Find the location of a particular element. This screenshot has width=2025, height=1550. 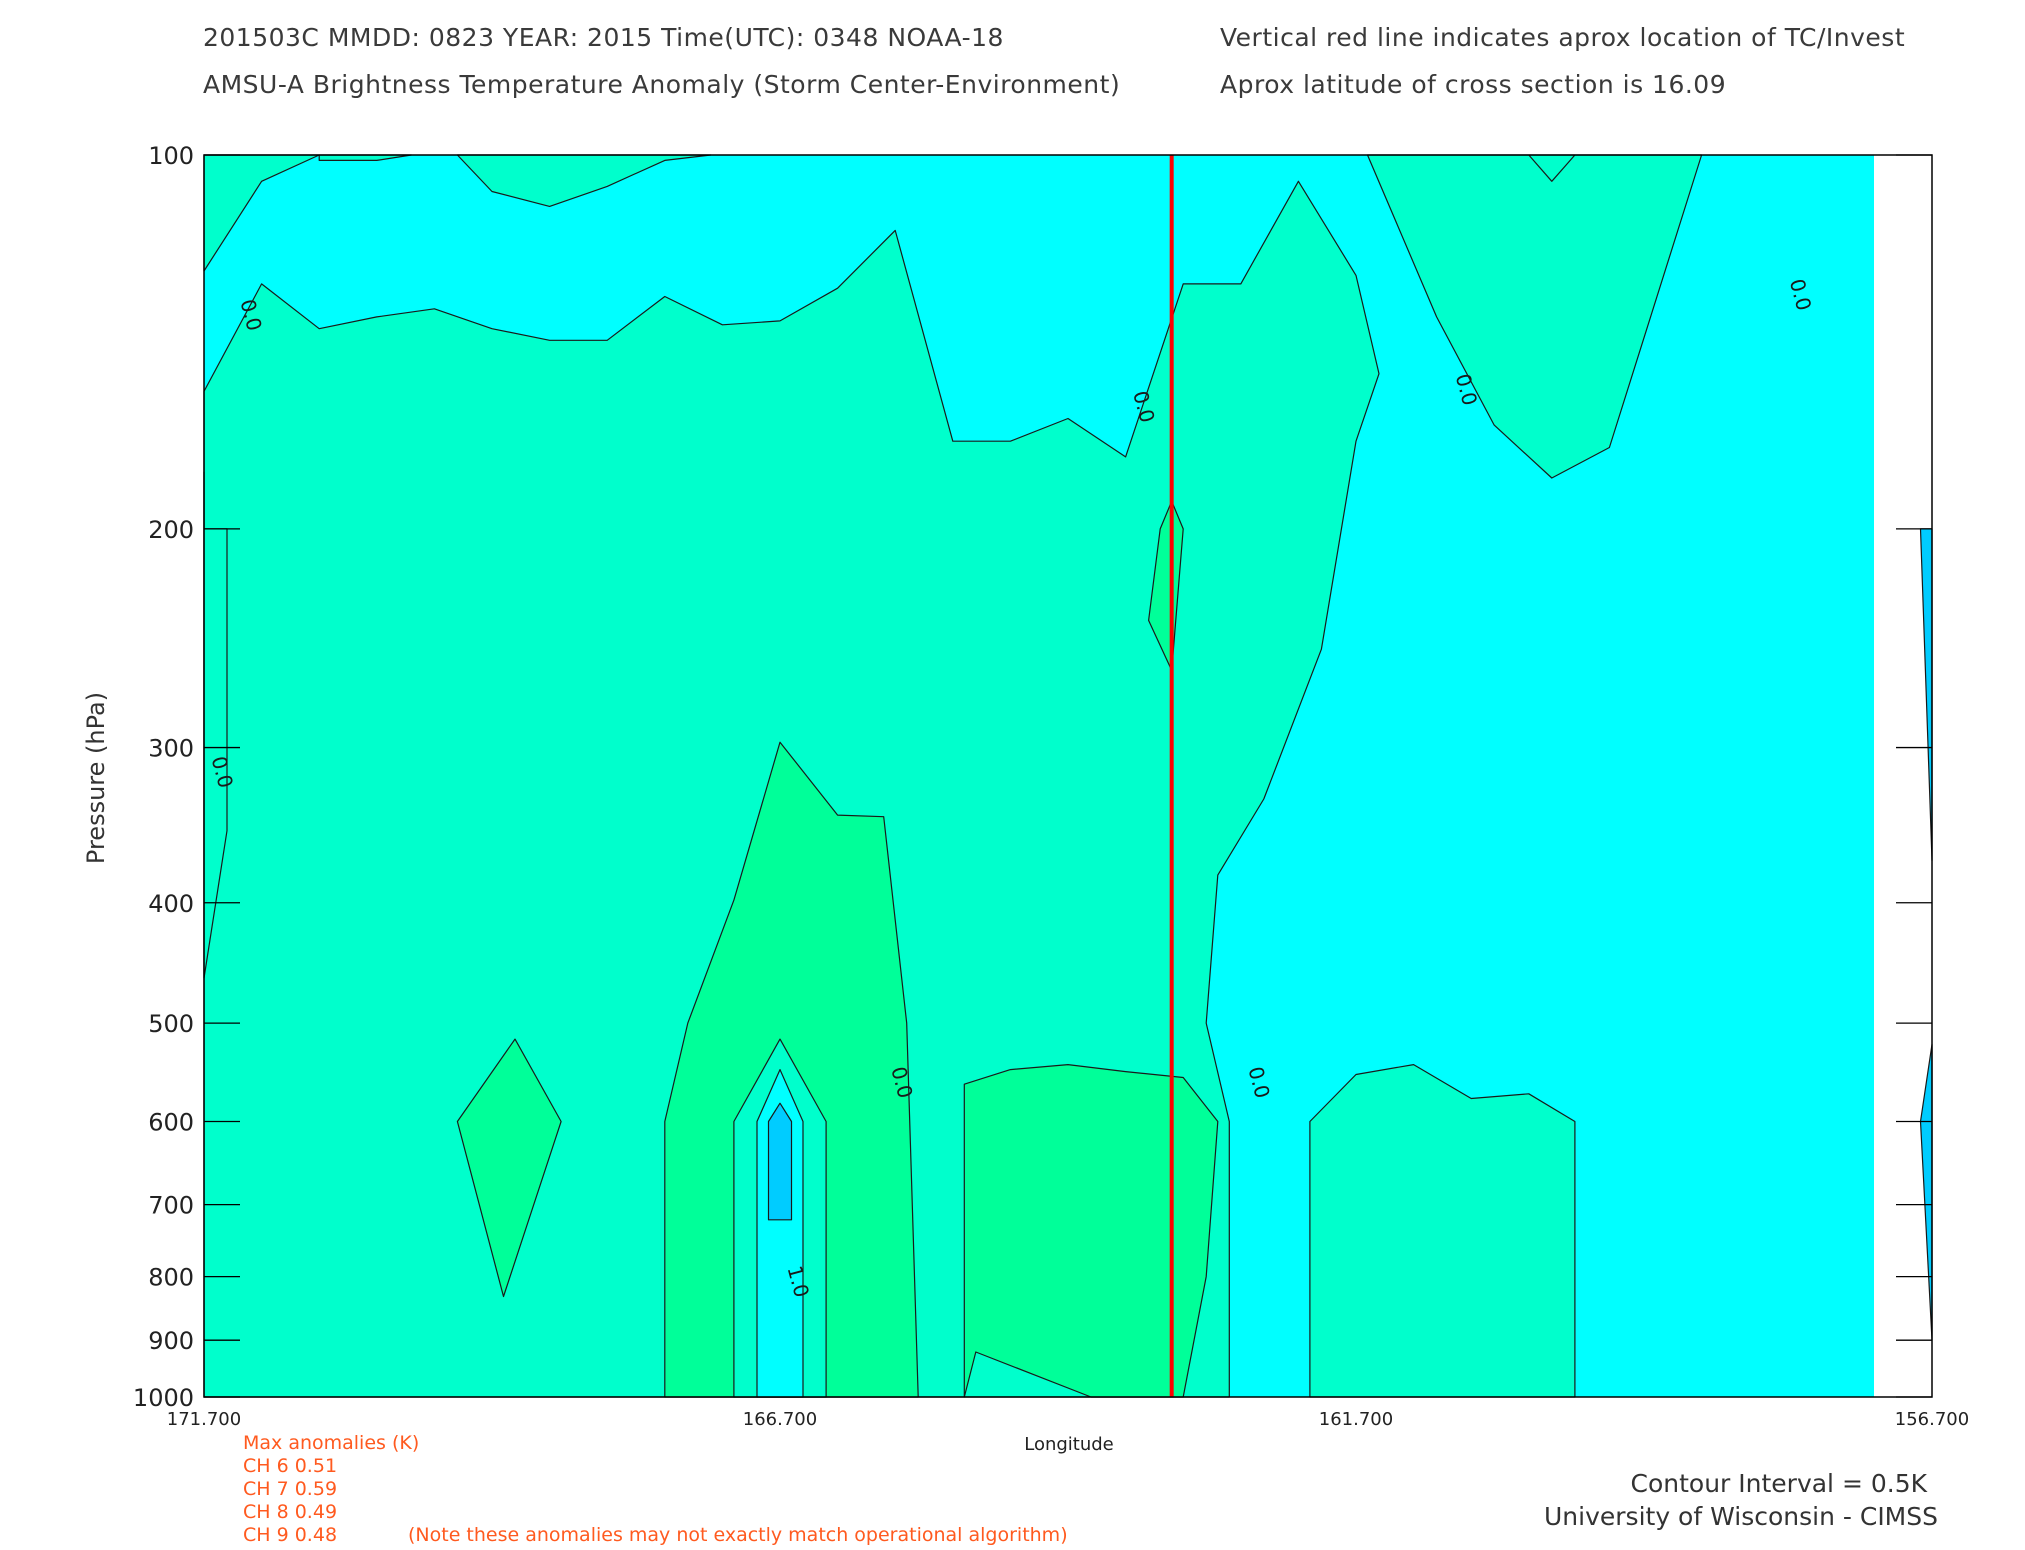

y-tick-label: 600 is located at coordinates (171, 1122).